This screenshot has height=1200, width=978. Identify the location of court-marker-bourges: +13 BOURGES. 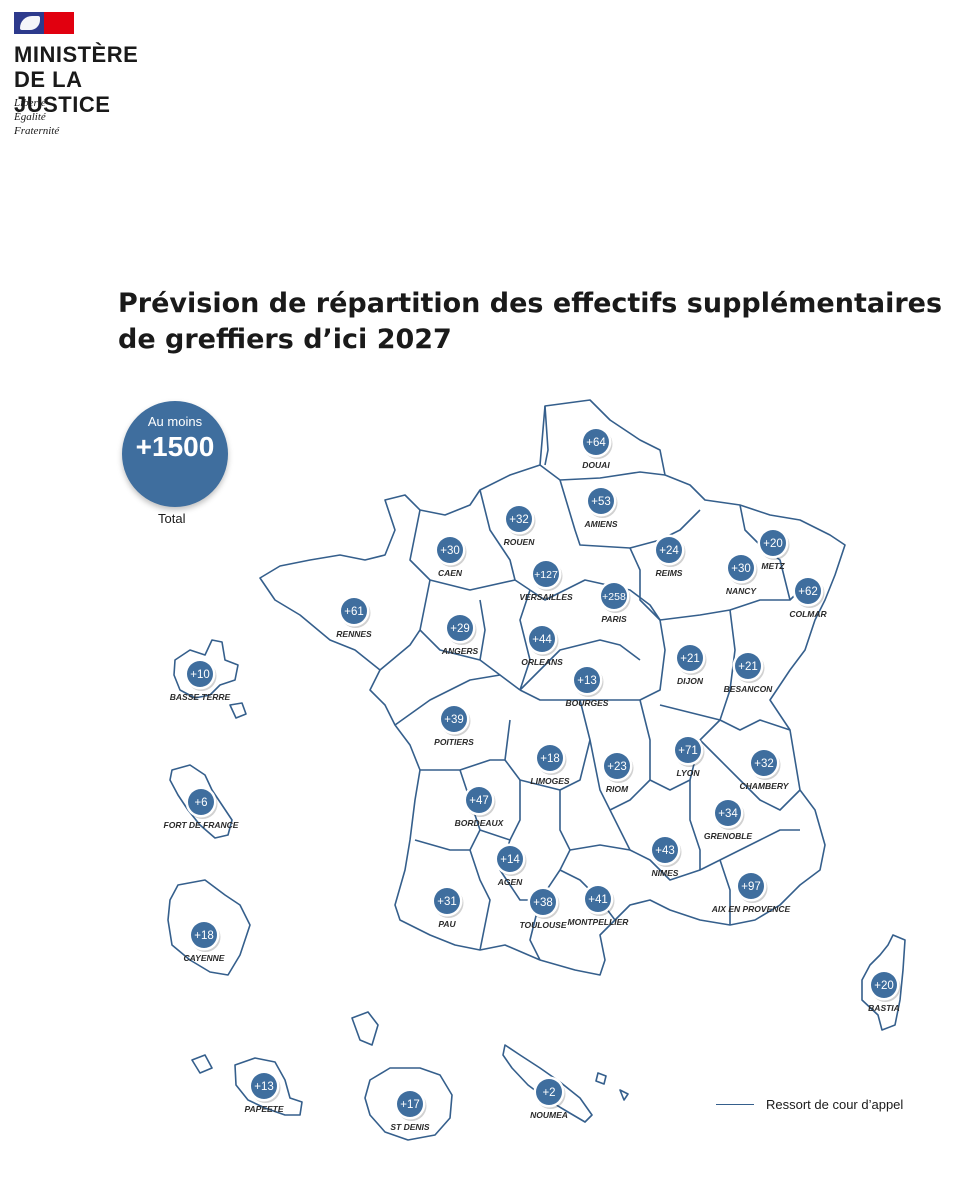
(587, 686).